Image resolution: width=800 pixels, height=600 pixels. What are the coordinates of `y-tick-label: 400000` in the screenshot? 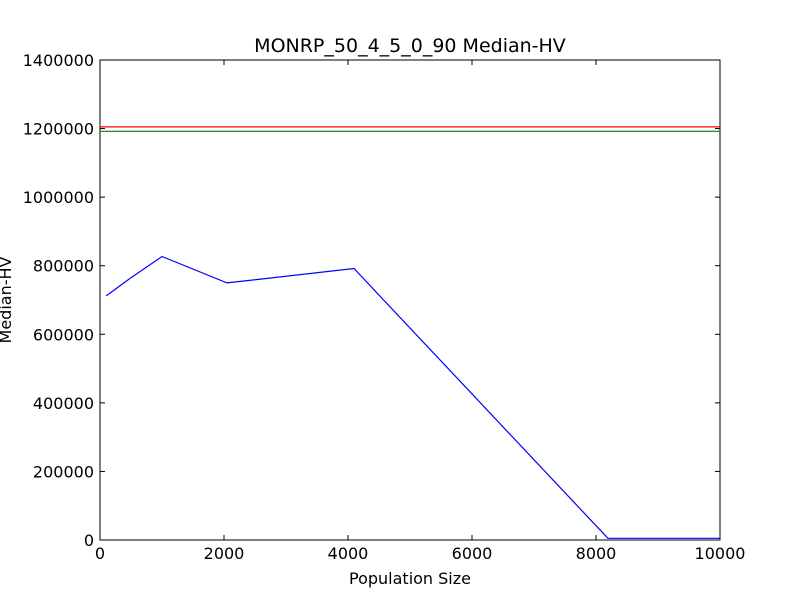 It's located at (63, 403).